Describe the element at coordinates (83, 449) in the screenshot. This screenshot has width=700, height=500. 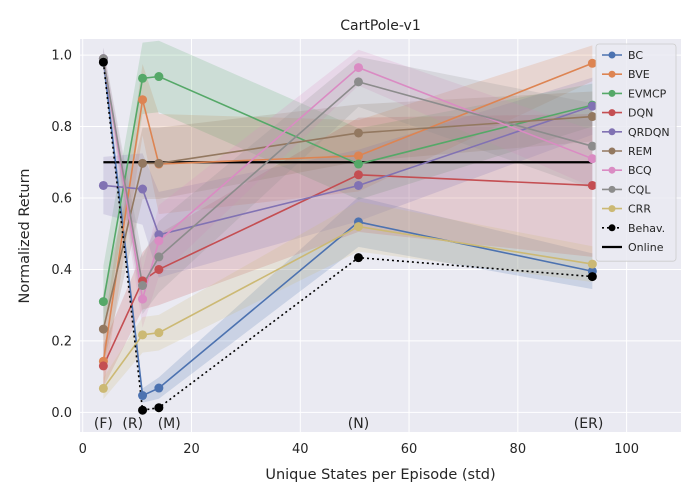
I see `x-tick-label: 0` at that location.